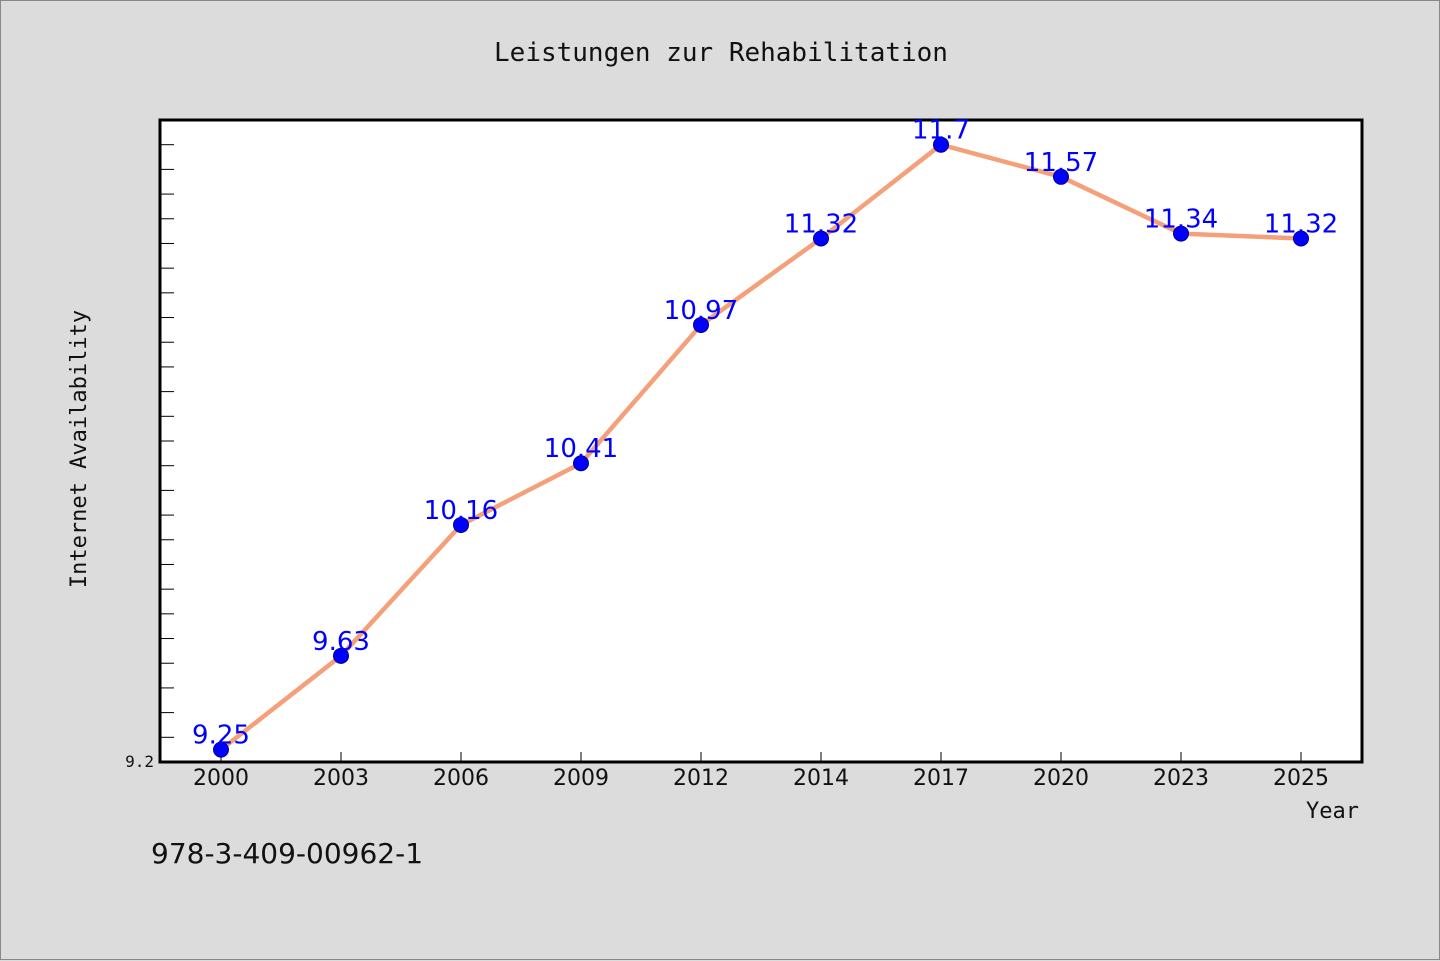 Image resolution: width=1440 pixels, height=961 pixels. What do you see at coordinates (461, 511) in the screenshot?
I see `data-label: 10.16` at bounding box center [461, 511].